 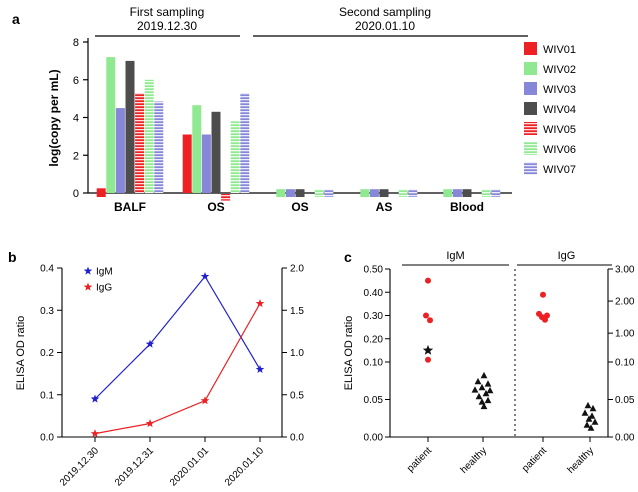 I want to click on left-tick-label: 0.00, so click(x=374, y=438).